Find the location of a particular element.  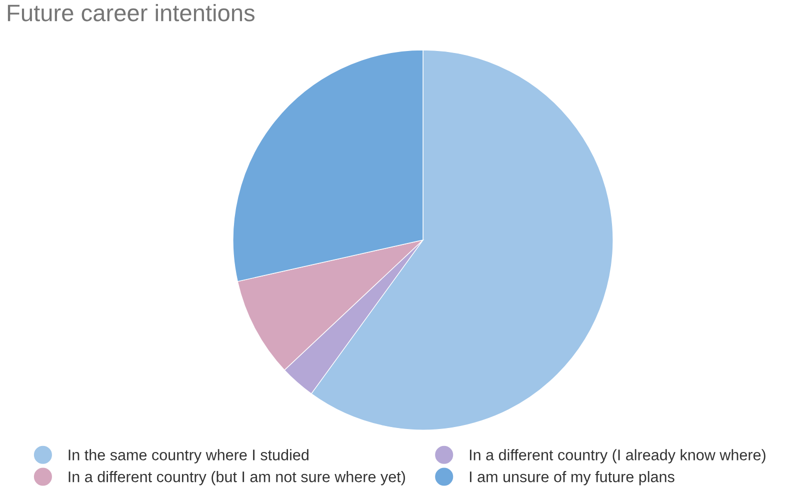

legend-label: In a different country (I already know where) is located at coordinates (618, 456).